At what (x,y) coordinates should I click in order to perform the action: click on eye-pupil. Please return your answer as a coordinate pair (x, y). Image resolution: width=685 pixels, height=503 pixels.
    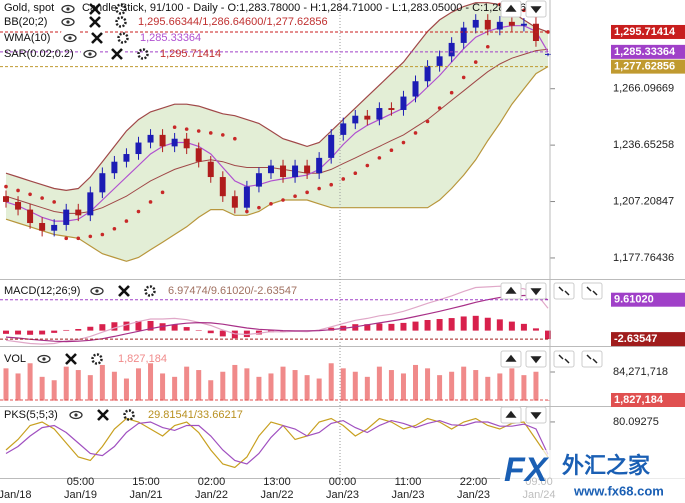
    Looking at the image, I should click on (68, 9).